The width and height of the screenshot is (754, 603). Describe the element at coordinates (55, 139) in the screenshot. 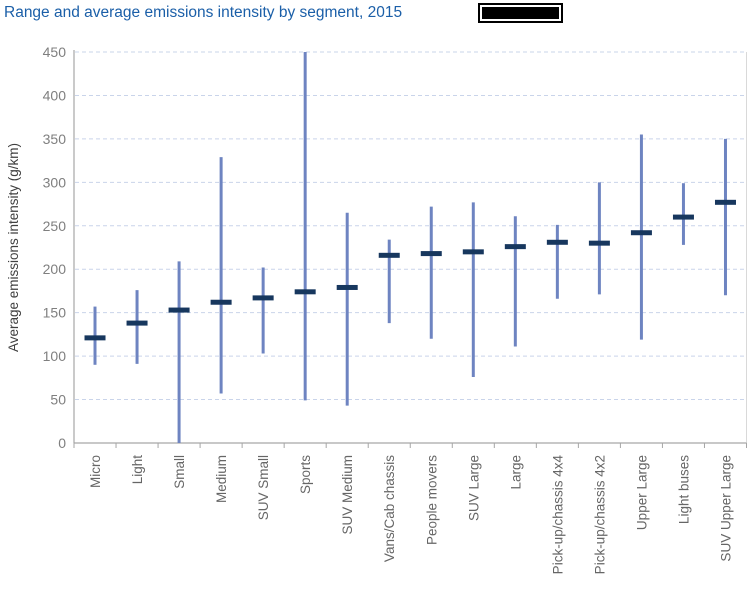

I see `y-tick-label: 350` at that location.